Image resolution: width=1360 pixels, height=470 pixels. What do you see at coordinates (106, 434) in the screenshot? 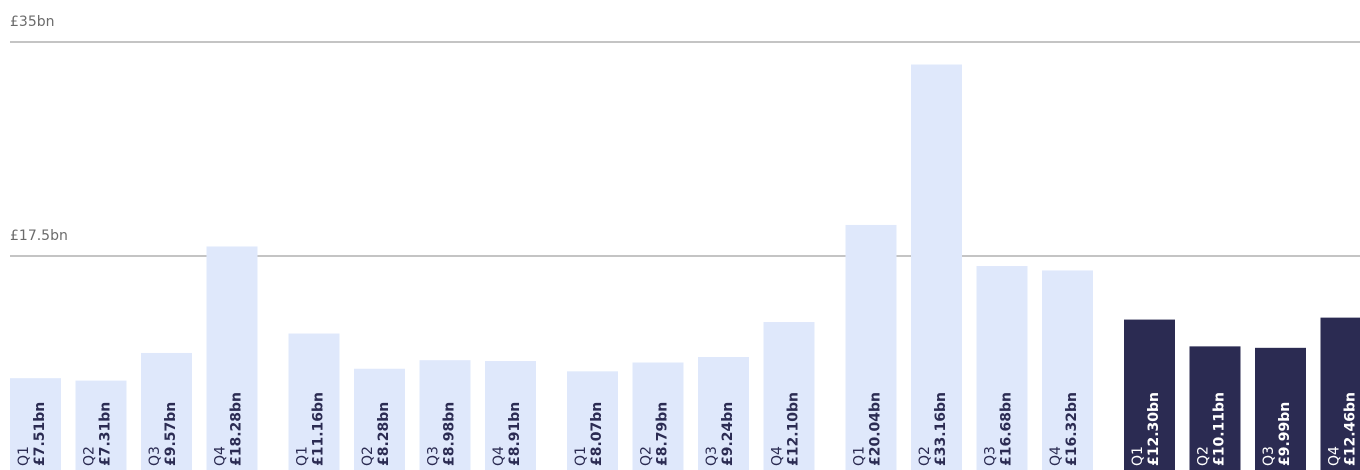
I see `value-label: £7.31bn` at bounding box center [106, 434].